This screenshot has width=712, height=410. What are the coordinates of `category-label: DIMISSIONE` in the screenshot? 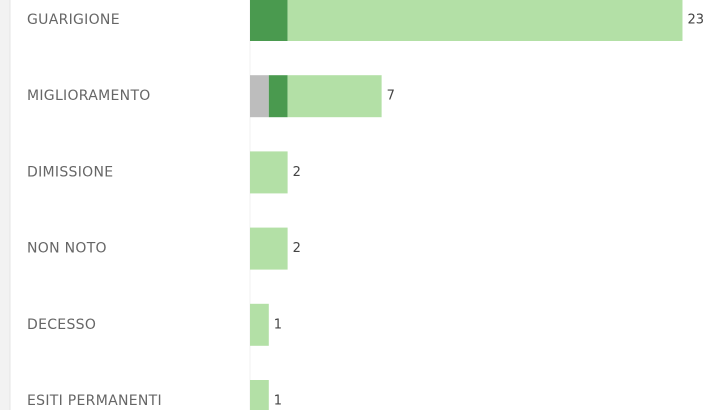 It's located at (70, 172).